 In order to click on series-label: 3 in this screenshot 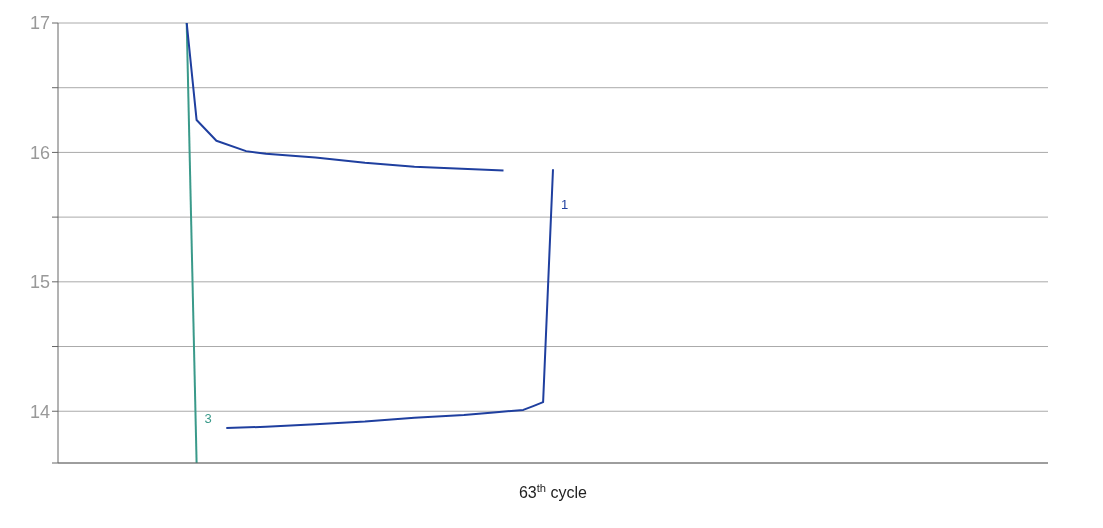, I will do `click(208, 418)`.